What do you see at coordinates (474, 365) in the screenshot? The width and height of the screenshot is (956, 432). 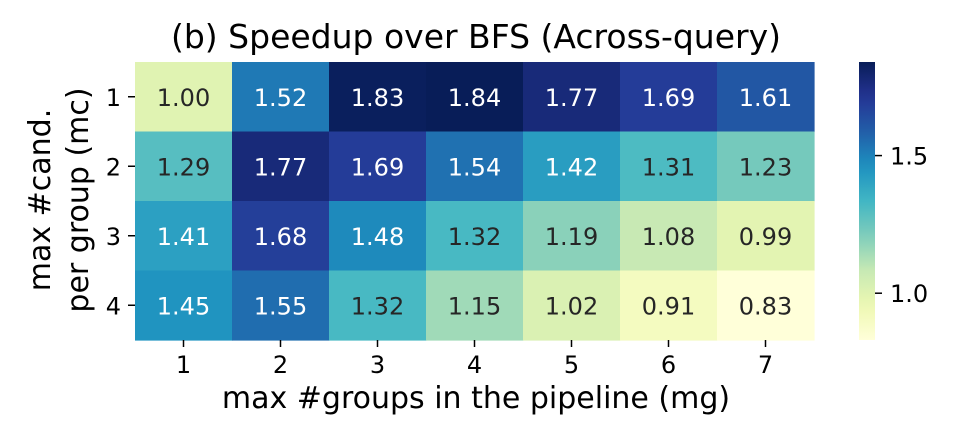 I see `x-tick-label: 4` at bounding box center [474, 365].